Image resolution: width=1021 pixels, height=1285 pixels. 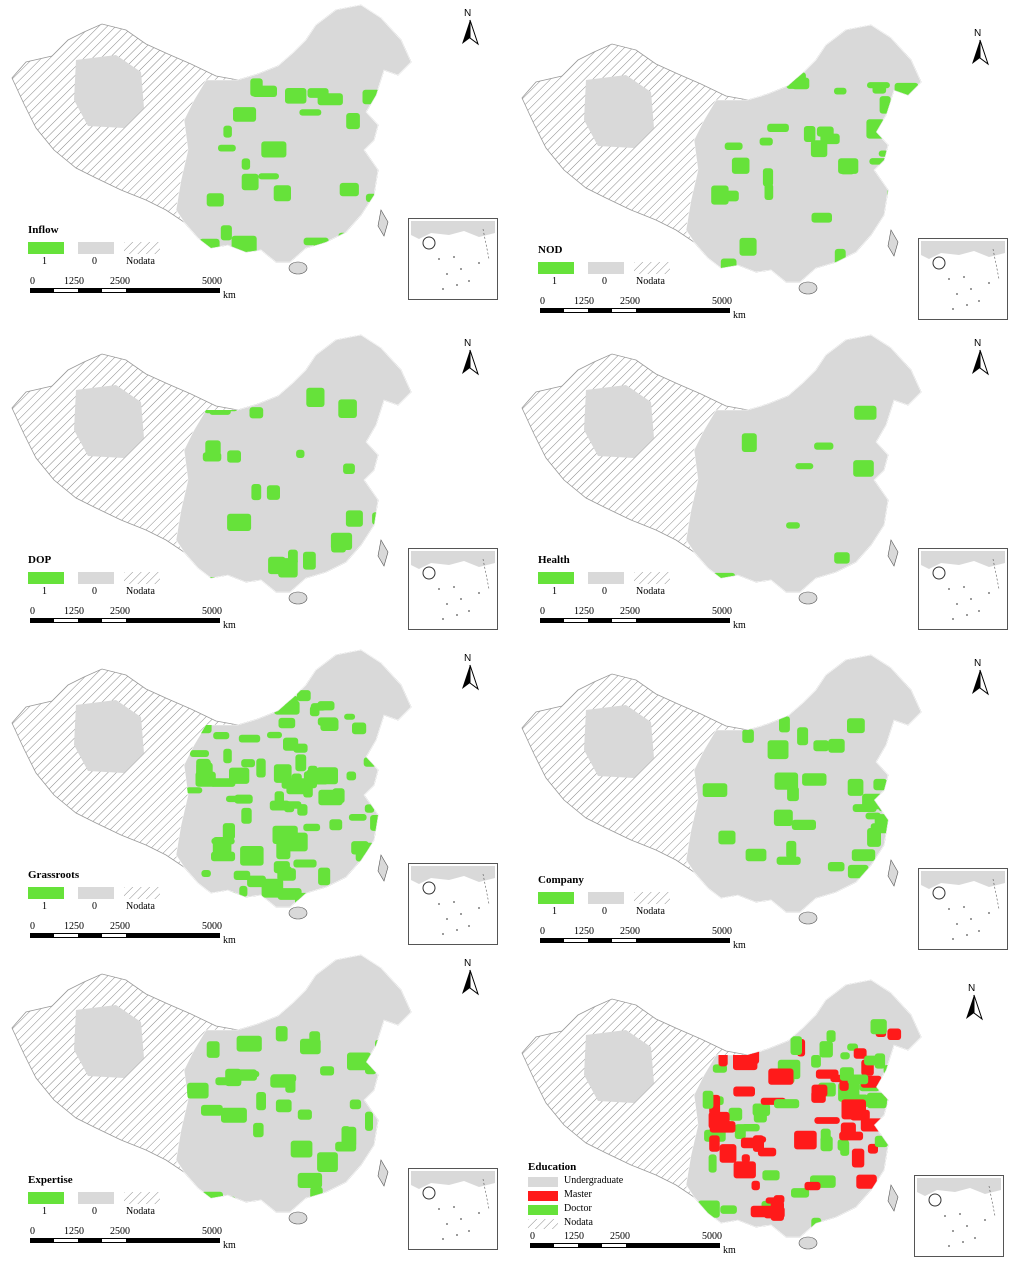 I want to click on map, so click(x=211, y=784).